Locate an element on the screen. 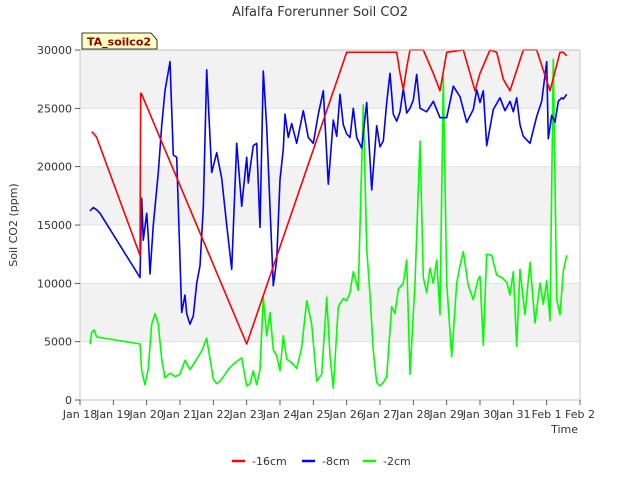  legend: -16cm -8cm -2cm is located at coordinates (321, 461).